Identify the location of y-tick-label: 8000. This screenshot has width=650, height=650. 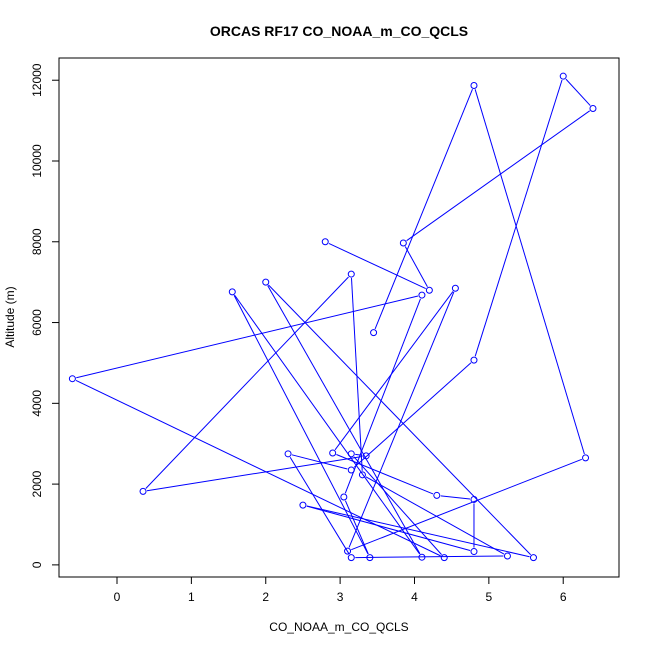
(37, 241).